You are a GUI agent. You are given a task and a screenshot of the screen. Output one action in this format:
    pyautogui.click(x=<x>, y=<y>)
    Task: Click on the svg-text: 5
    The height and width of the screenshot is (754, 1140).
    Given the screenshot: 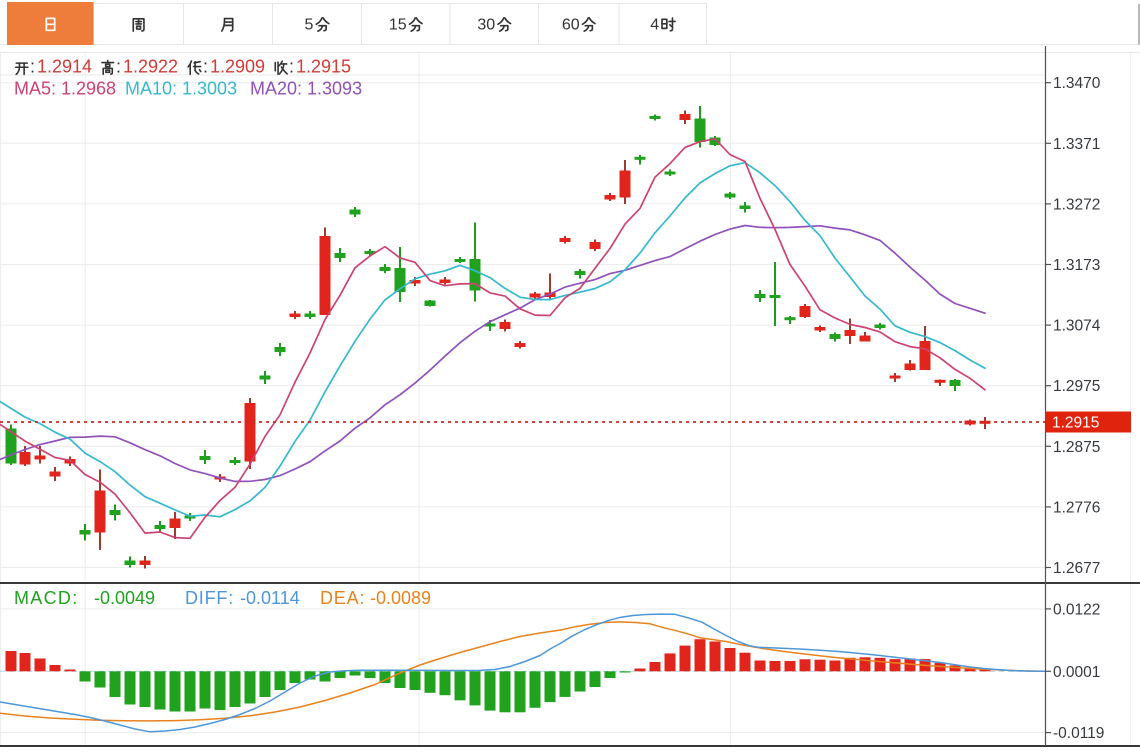 What is the action you would take?
    pyautogui.click(x=309, y=25)
    